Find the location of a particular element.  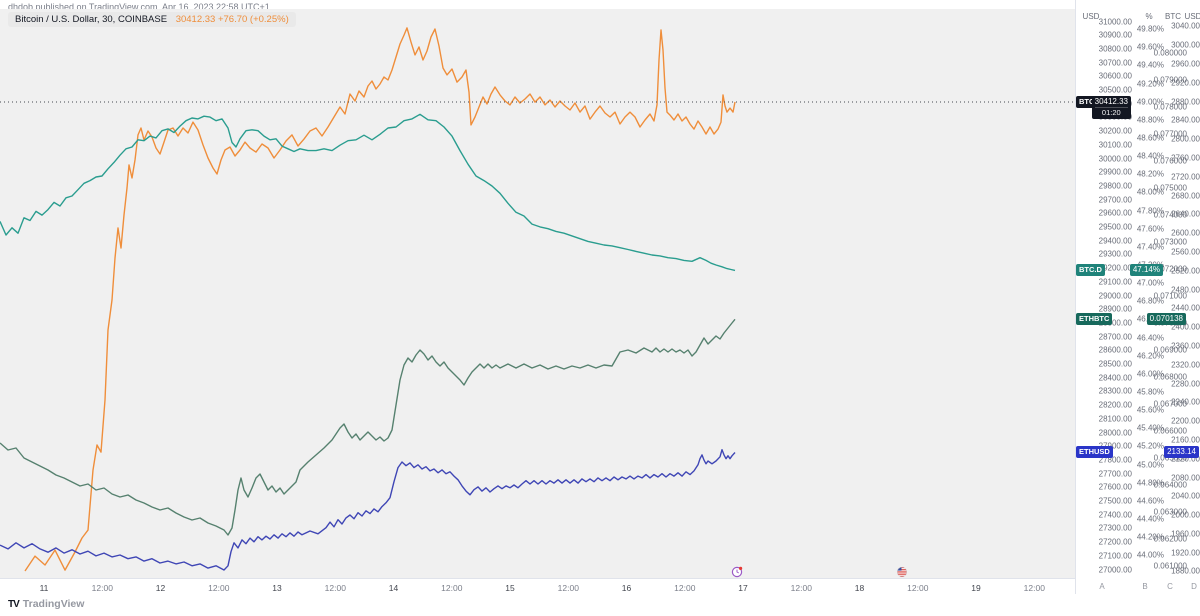

us-economic-event-icon is located at coordinates (902, 572).